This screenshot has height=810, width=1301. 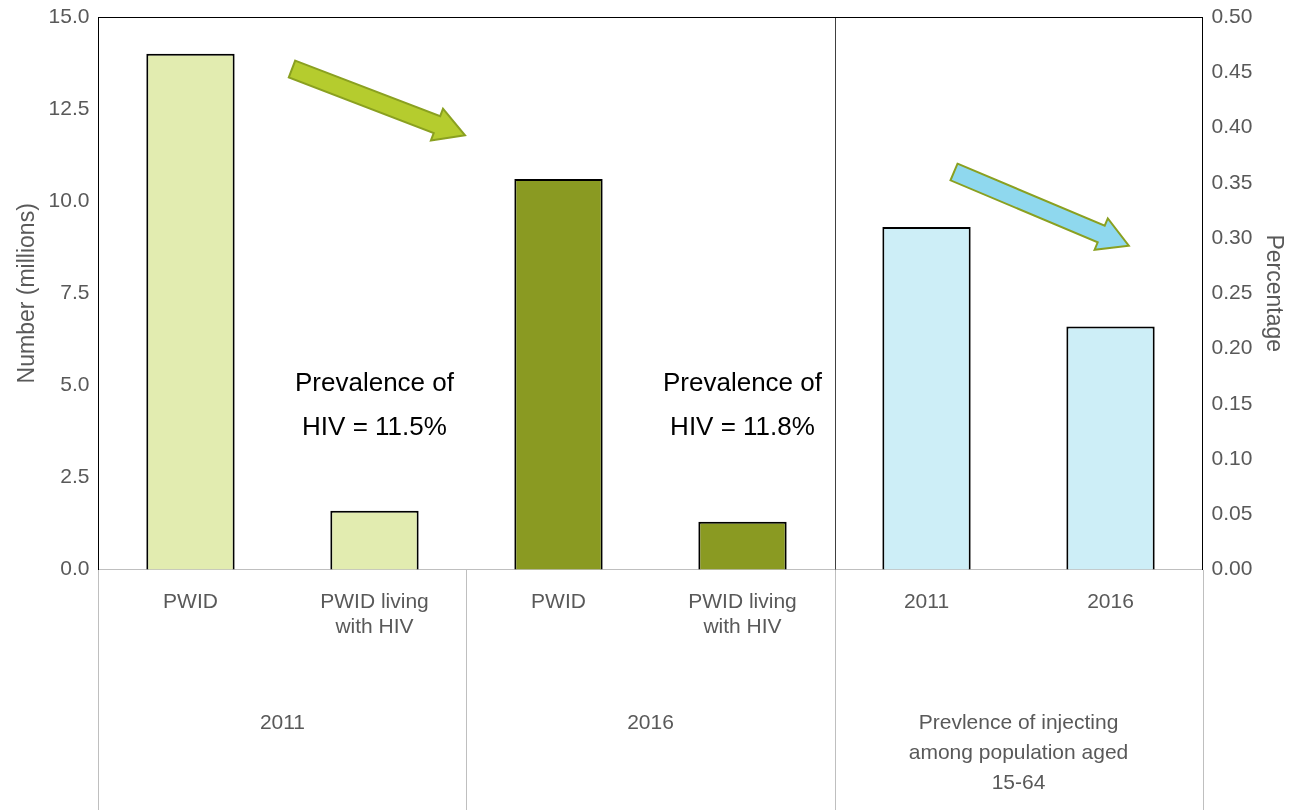 What do you see at coordinates (650, 722) in the screenshot?
I see `text: 2016` at bounding box center [650, 722].